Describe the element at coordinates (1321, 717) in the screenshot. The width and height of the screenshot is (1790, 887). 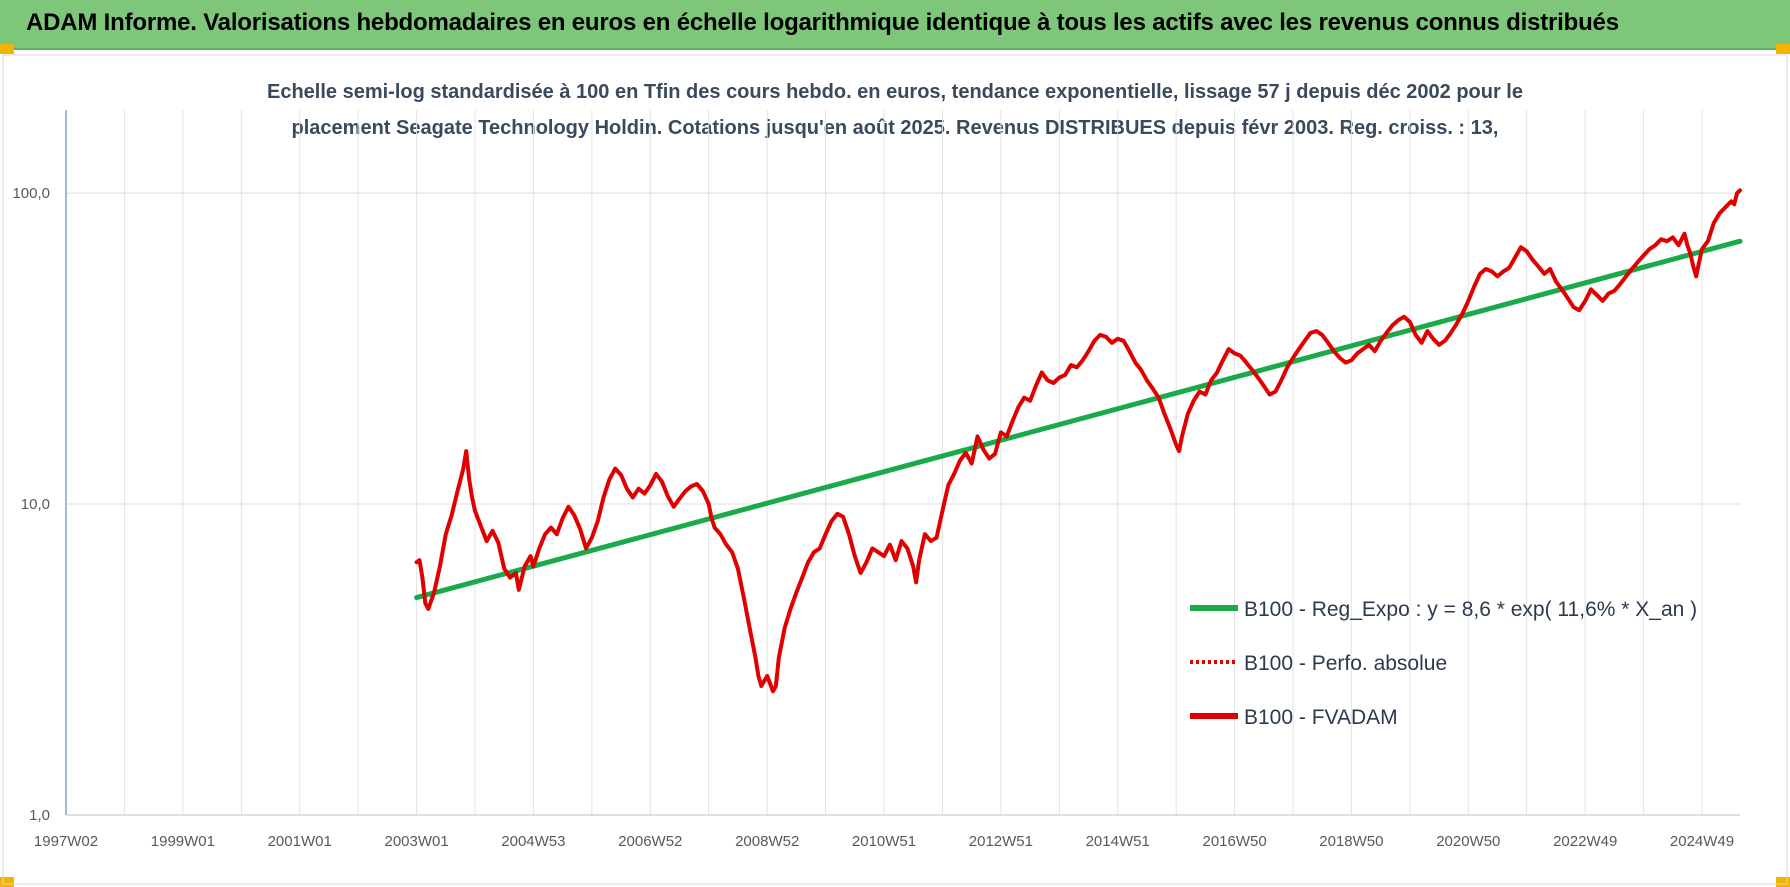
I see `legend-label-fvadam: B100 - FVADAM` at that location.